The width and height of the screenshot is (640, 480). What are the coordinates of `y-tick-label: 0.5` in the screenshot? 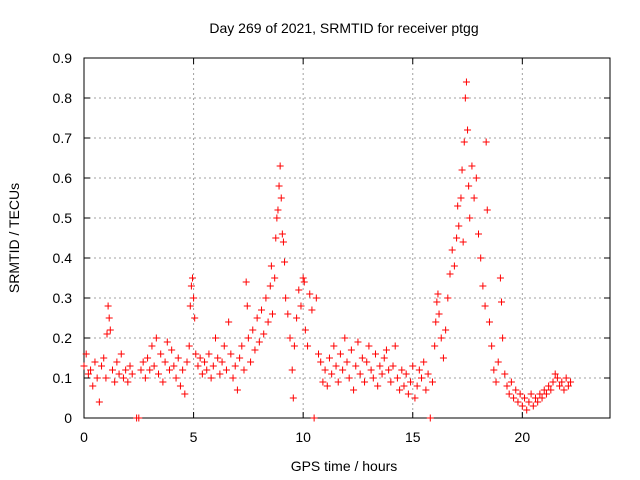 It's located at (63, 218).